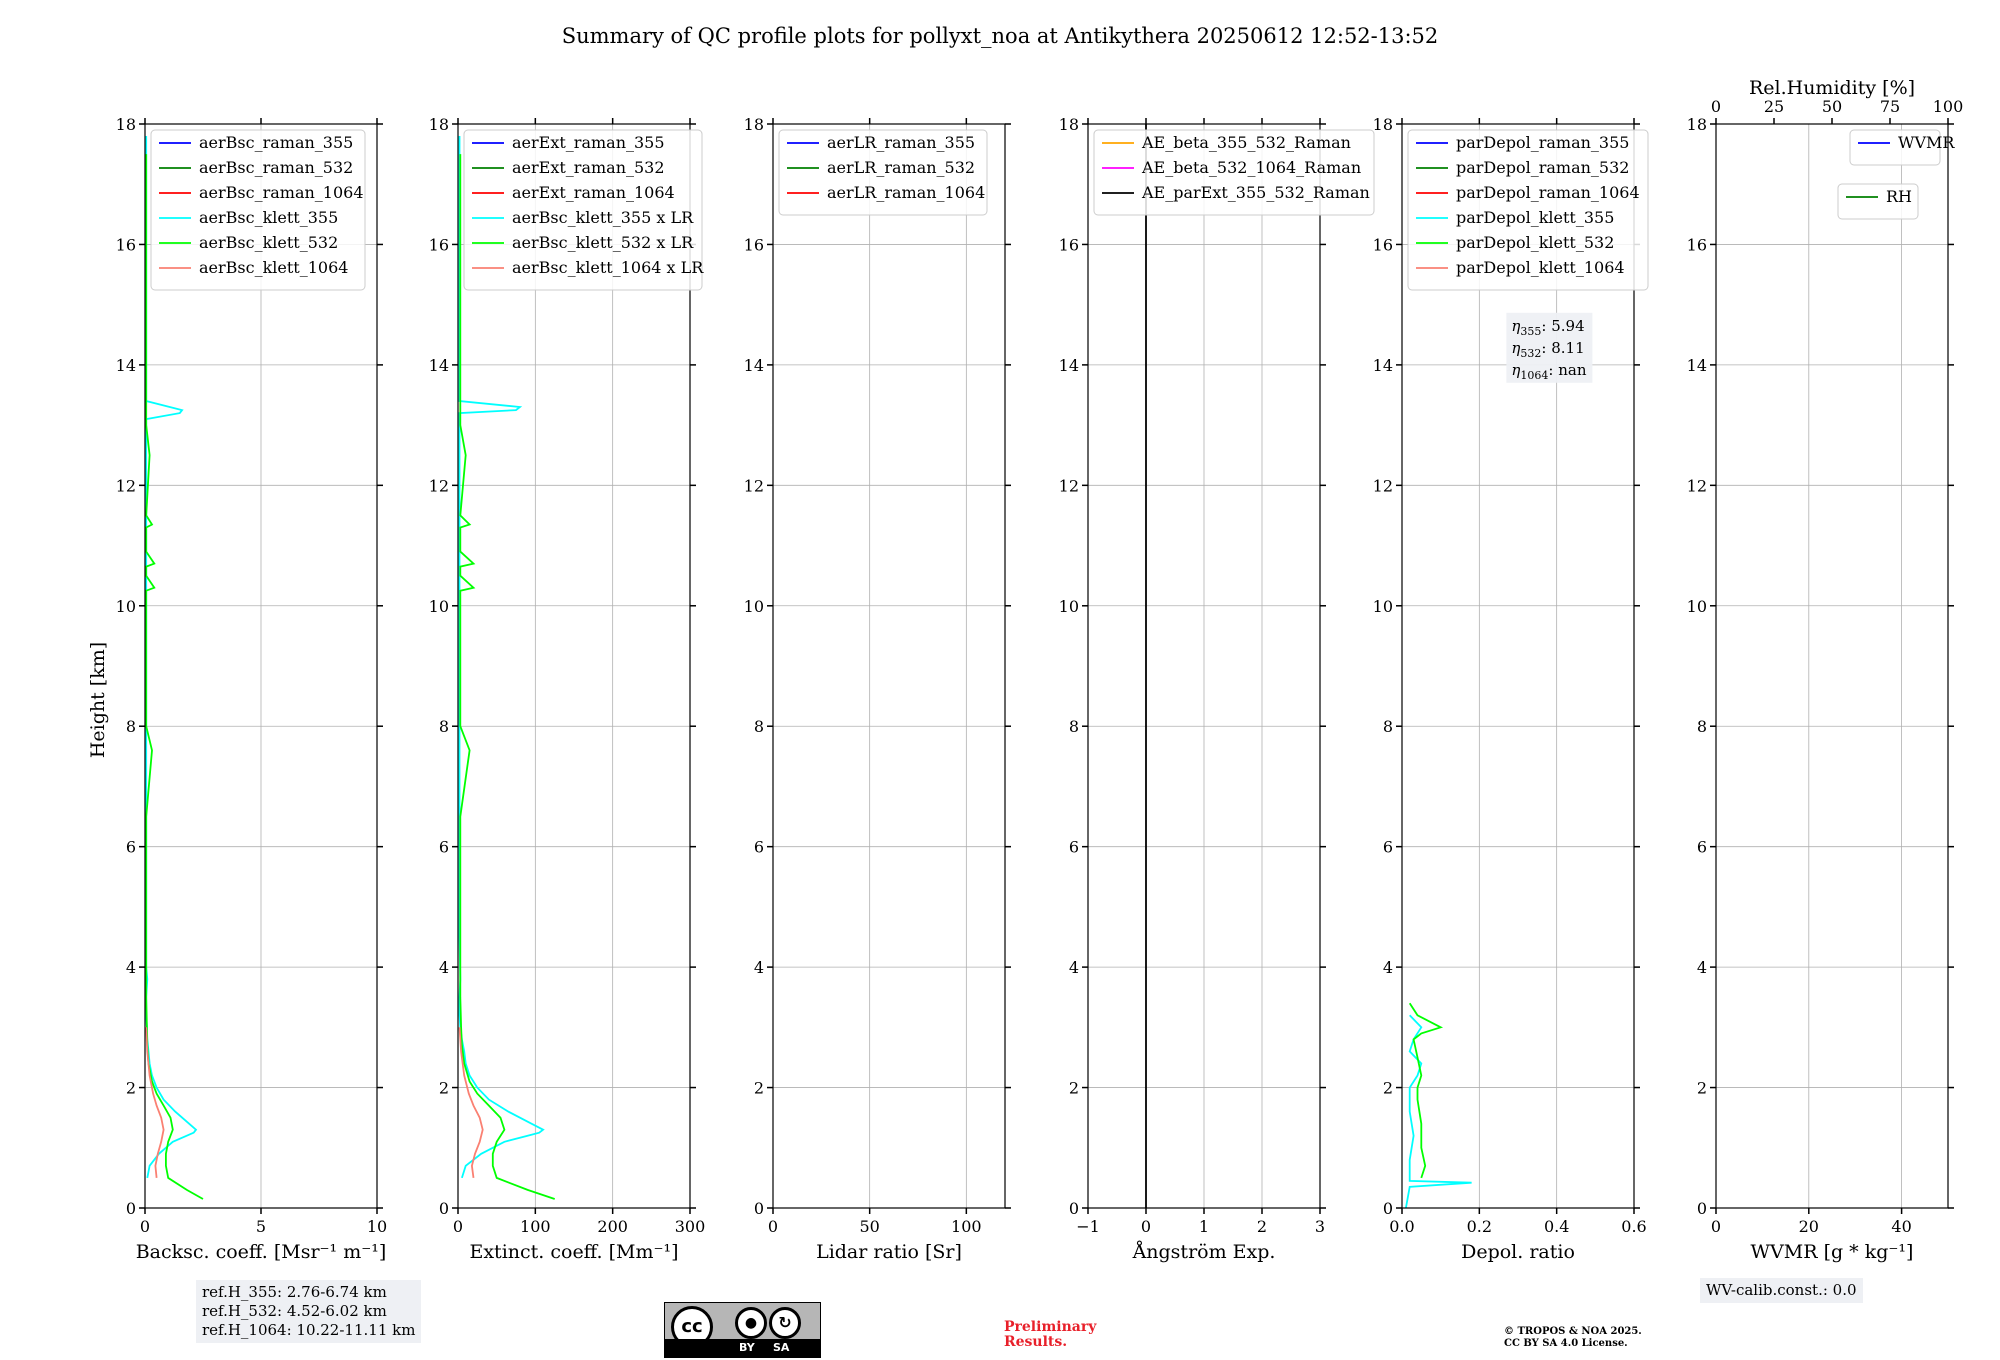 The image size is (2000, 1360). What do you see at coordinates (1573, 1331) in the screenshot?
I see `copyright-line-1: © TROPOS & NOA 2025.` at bounding box center [1573, 1331].